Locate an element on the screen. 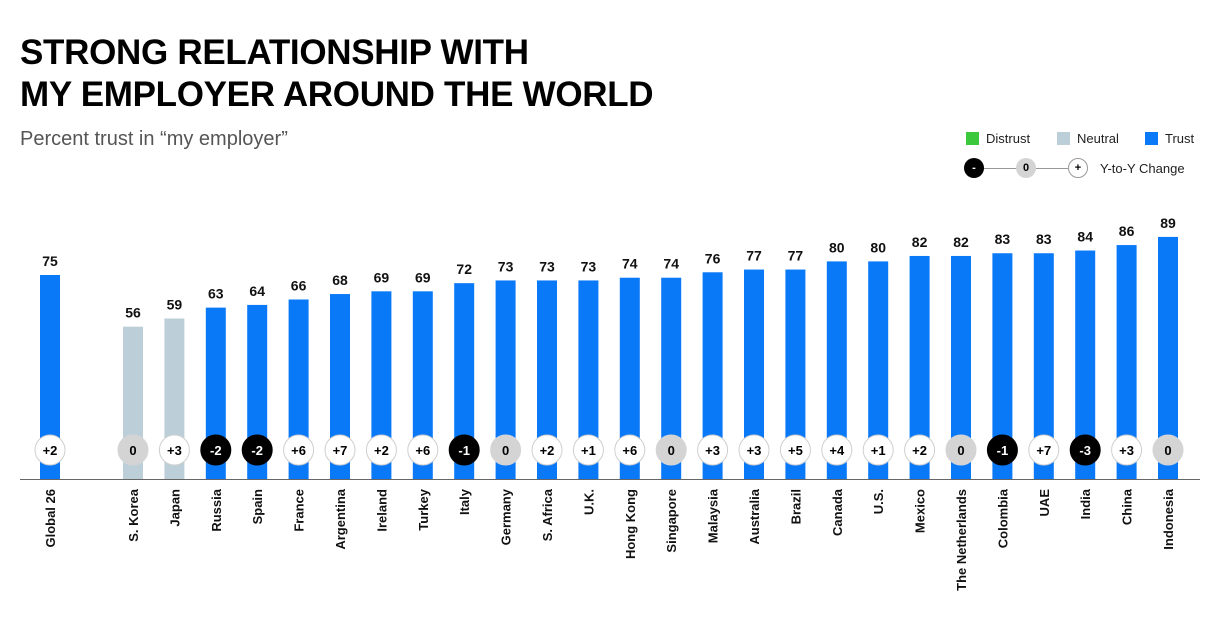  value-label-u-k: 73 is located at coordinates (589, 266).